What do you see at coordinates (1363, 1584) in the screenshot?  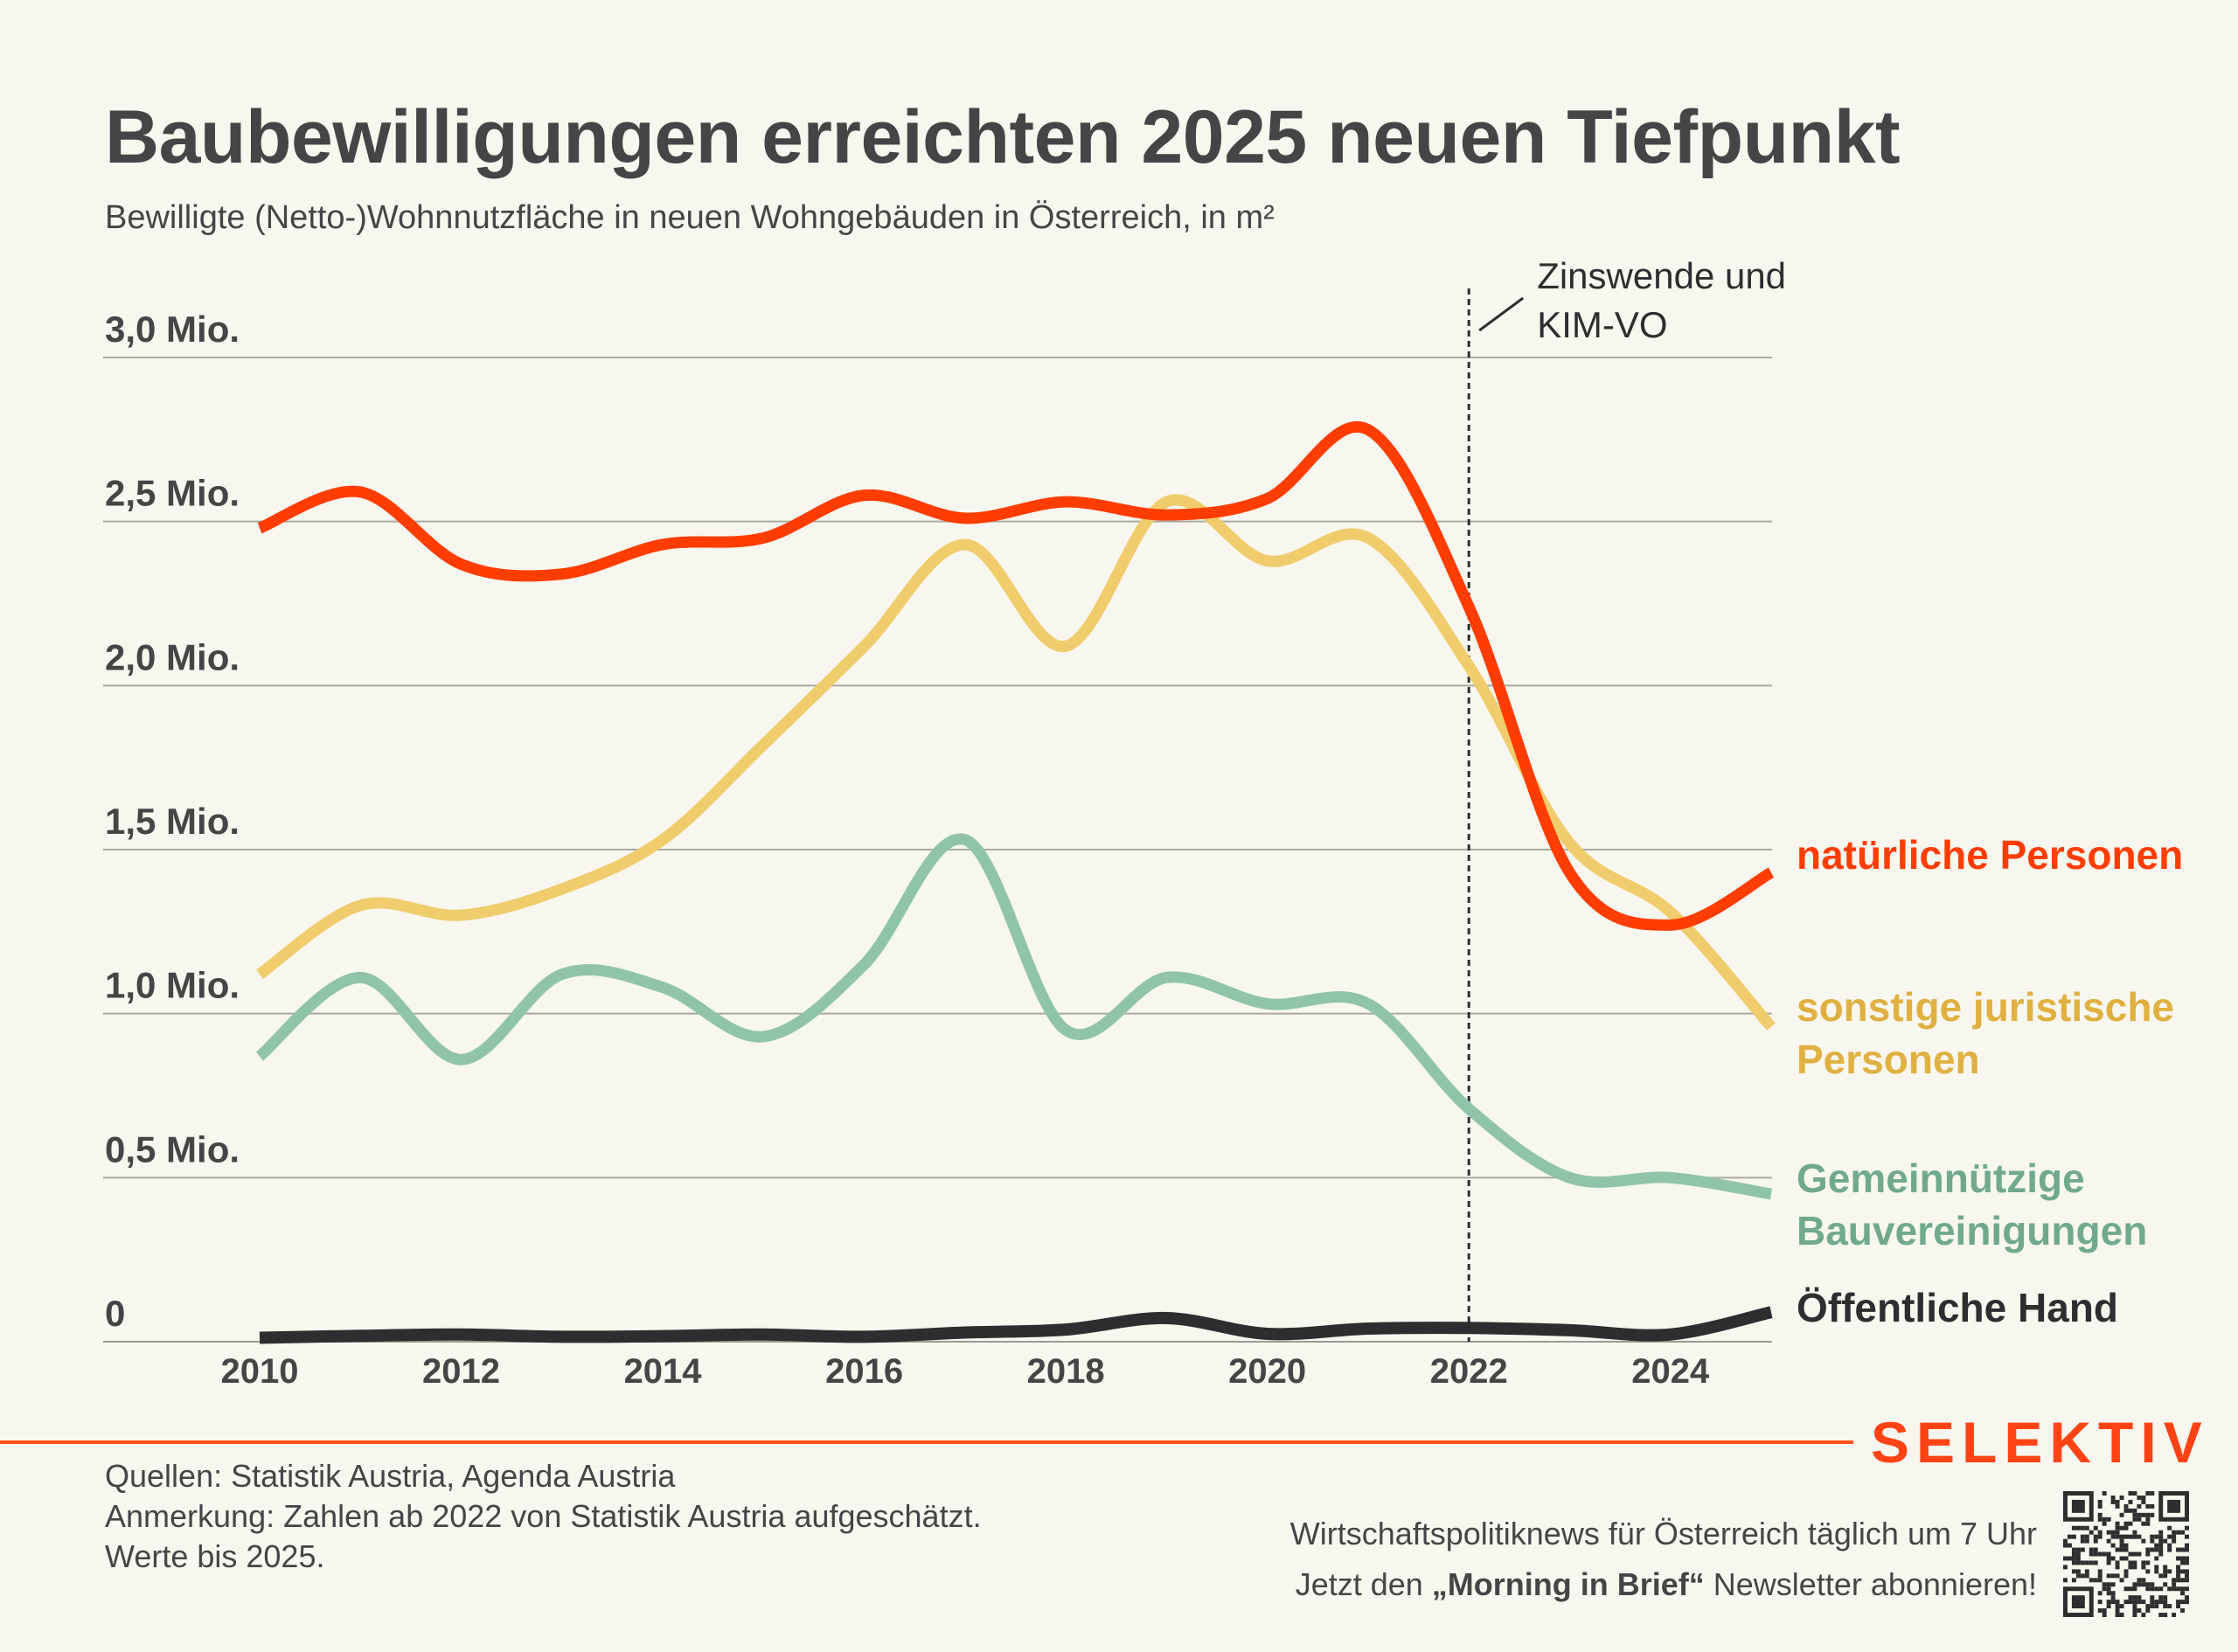 I see `promo-pre: Jetzt den` at bounding box center [1363, 1584].